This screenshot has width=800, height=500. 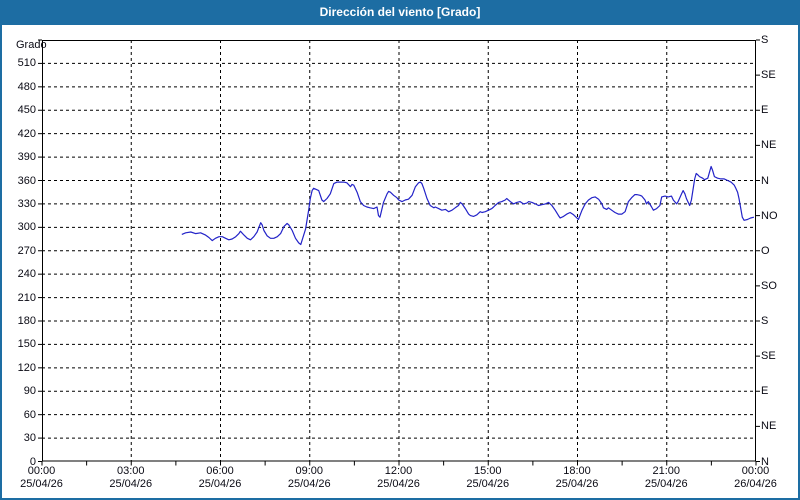 I want to click on y-tick-label: 420, so click(x=26, y=133).